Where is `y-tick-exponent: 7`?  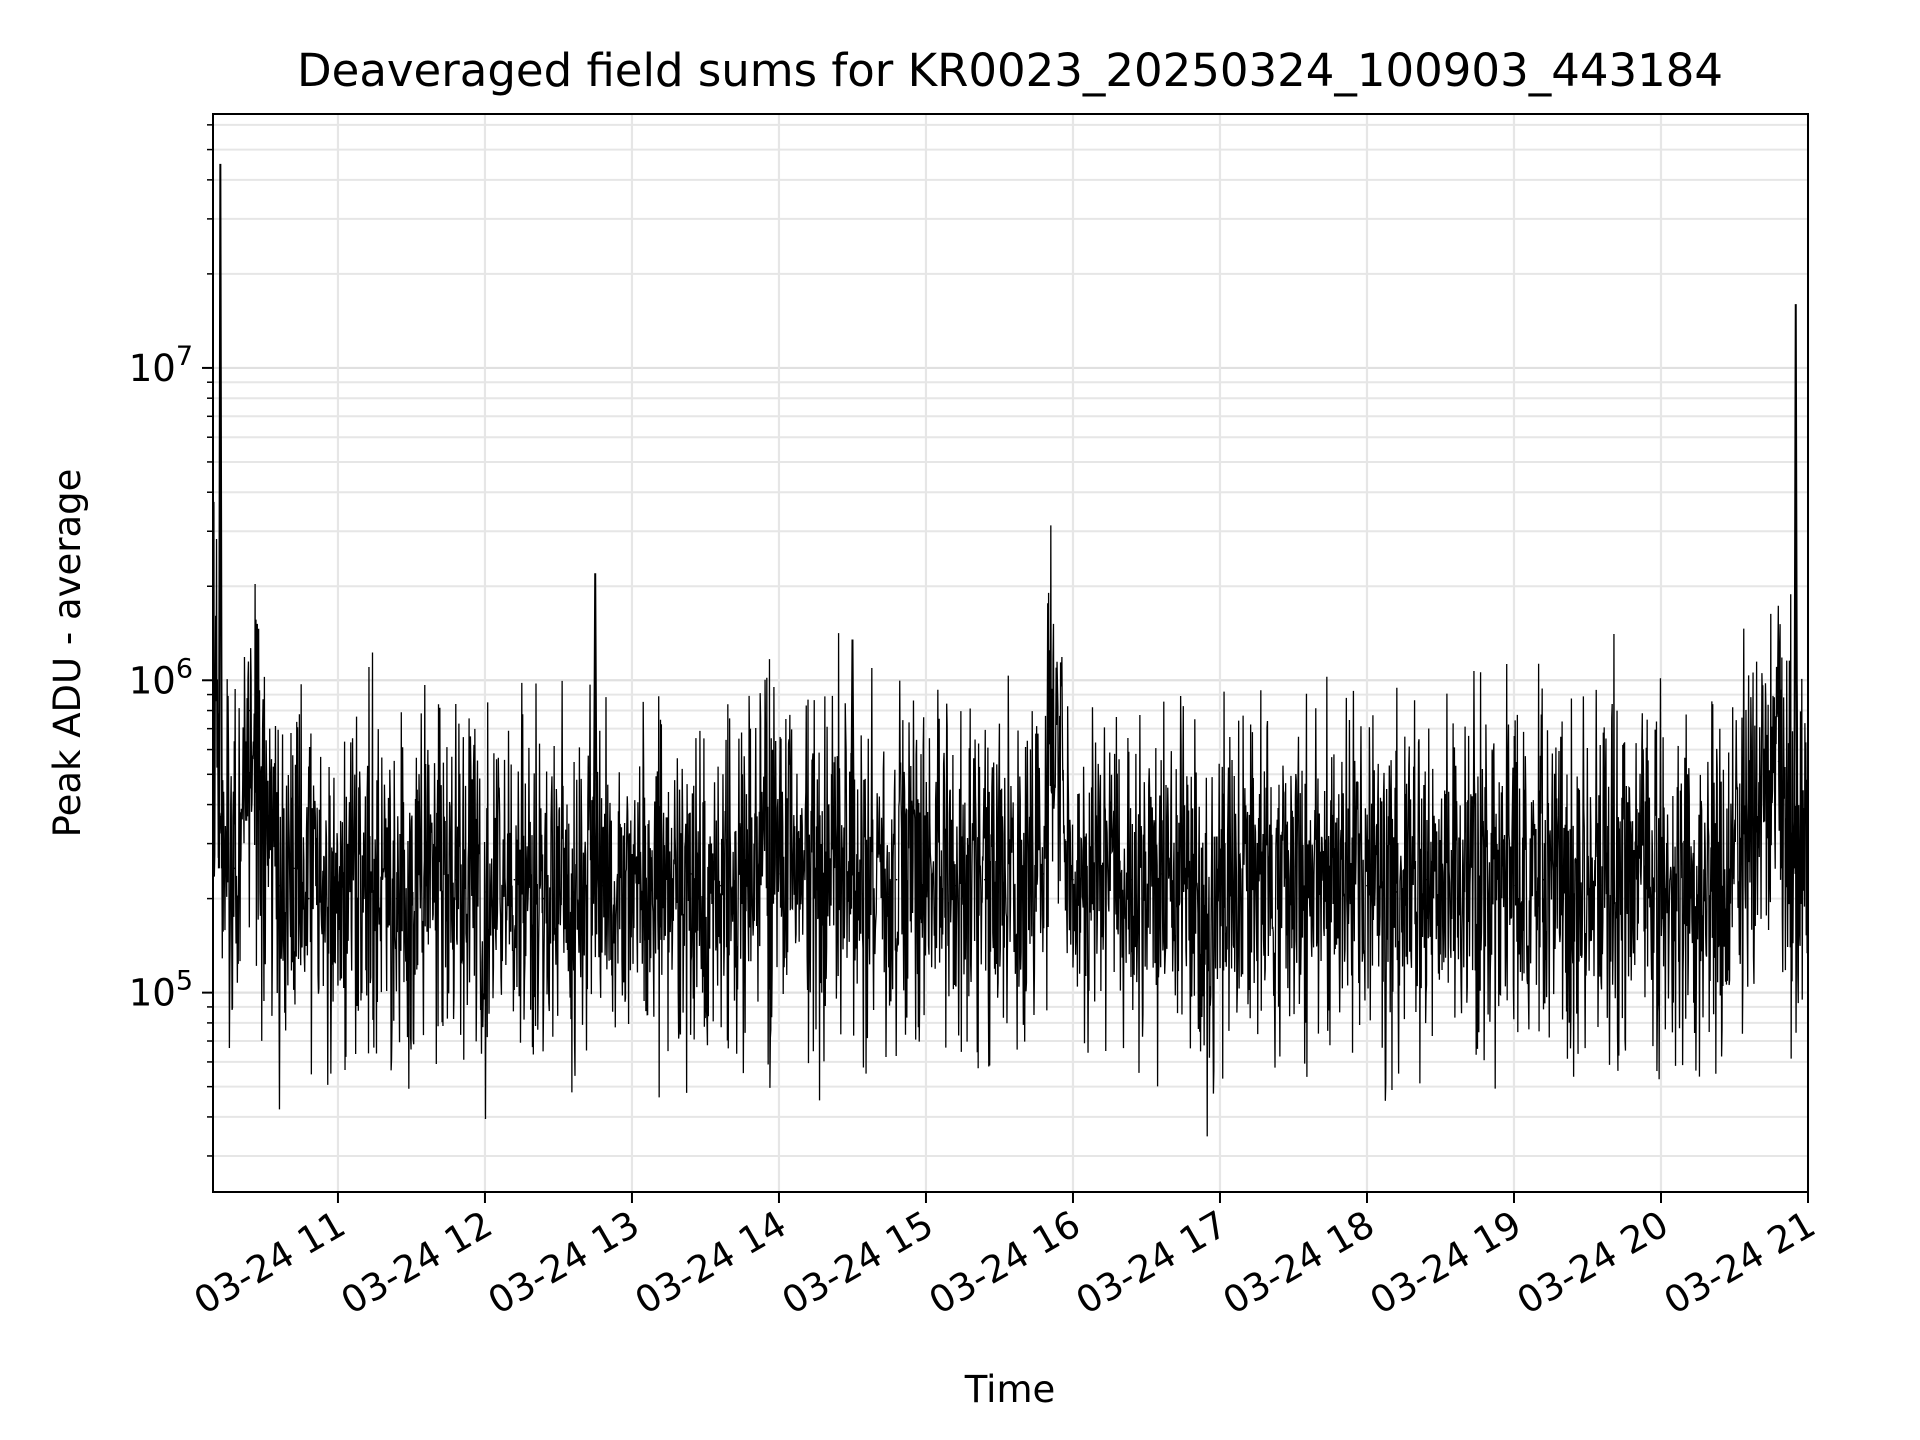 y-tick-exponent: 7 is located at coordinates (184, 356).